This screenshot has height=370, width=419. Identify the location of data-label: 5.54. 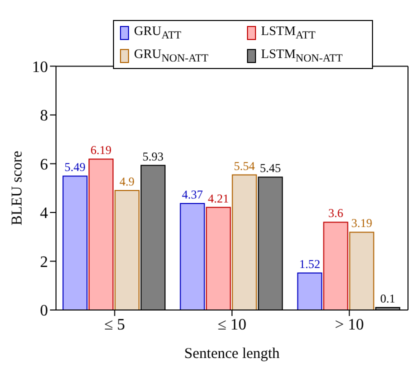
(244, 165).